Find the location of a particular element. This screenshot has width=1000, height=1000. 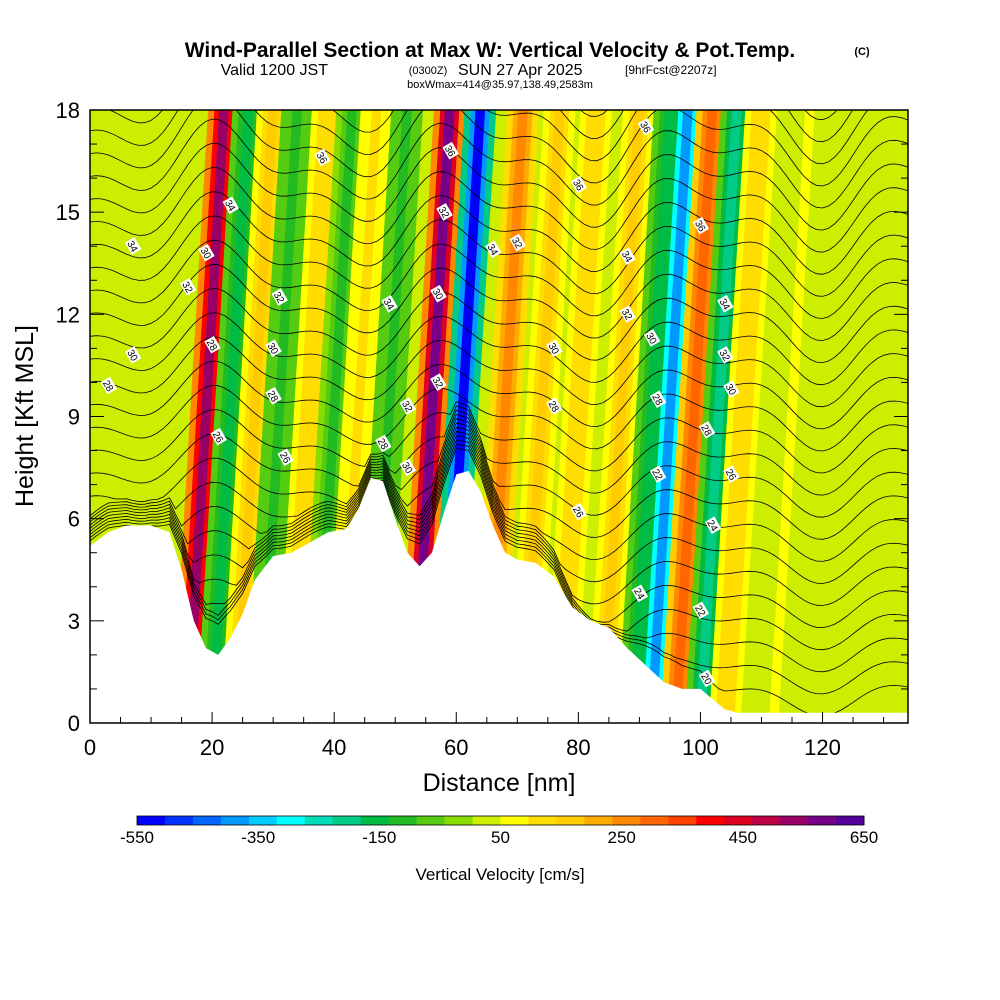

theta-contour-label: 24 is located at coordinates (640, 593).